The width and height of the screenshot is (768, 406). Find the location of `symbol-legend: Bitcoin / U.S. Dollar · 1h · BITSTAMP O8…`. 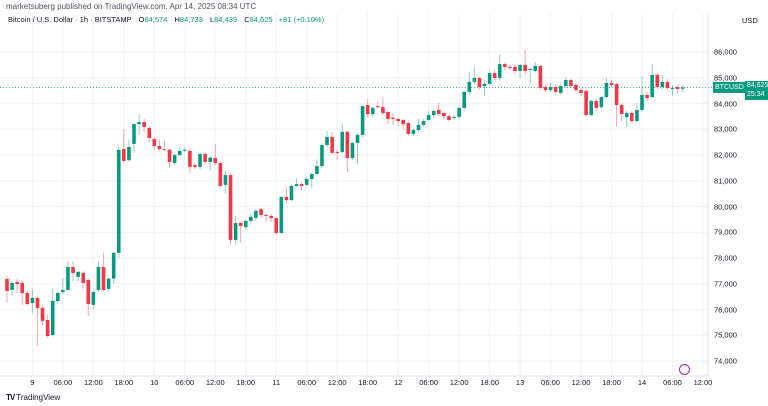

symbol-legend: Bitcoin / U.S. Dollar · 1h · BITSTAMP O8… is located at coordinates (166, 19).